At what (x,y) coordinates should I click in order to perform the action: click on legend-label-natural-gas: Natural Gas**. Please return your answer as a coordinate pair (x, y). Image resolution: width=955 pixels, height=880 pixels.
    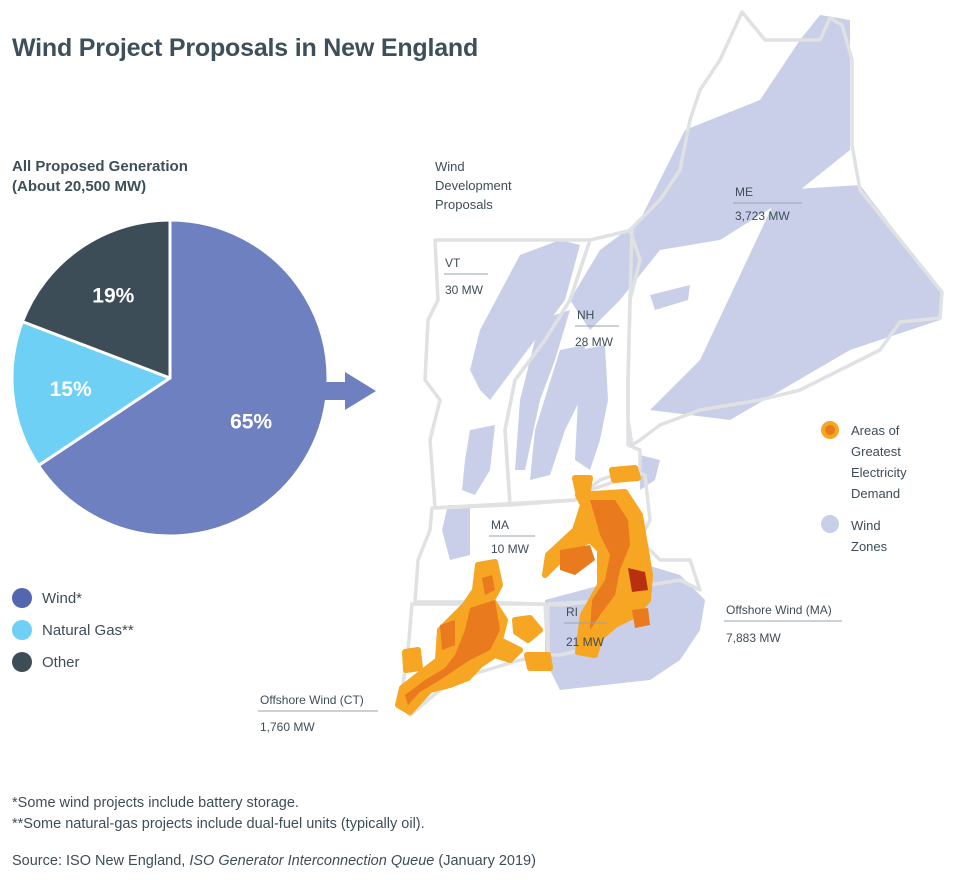
    Looking at the image, I should click on (88, 630).